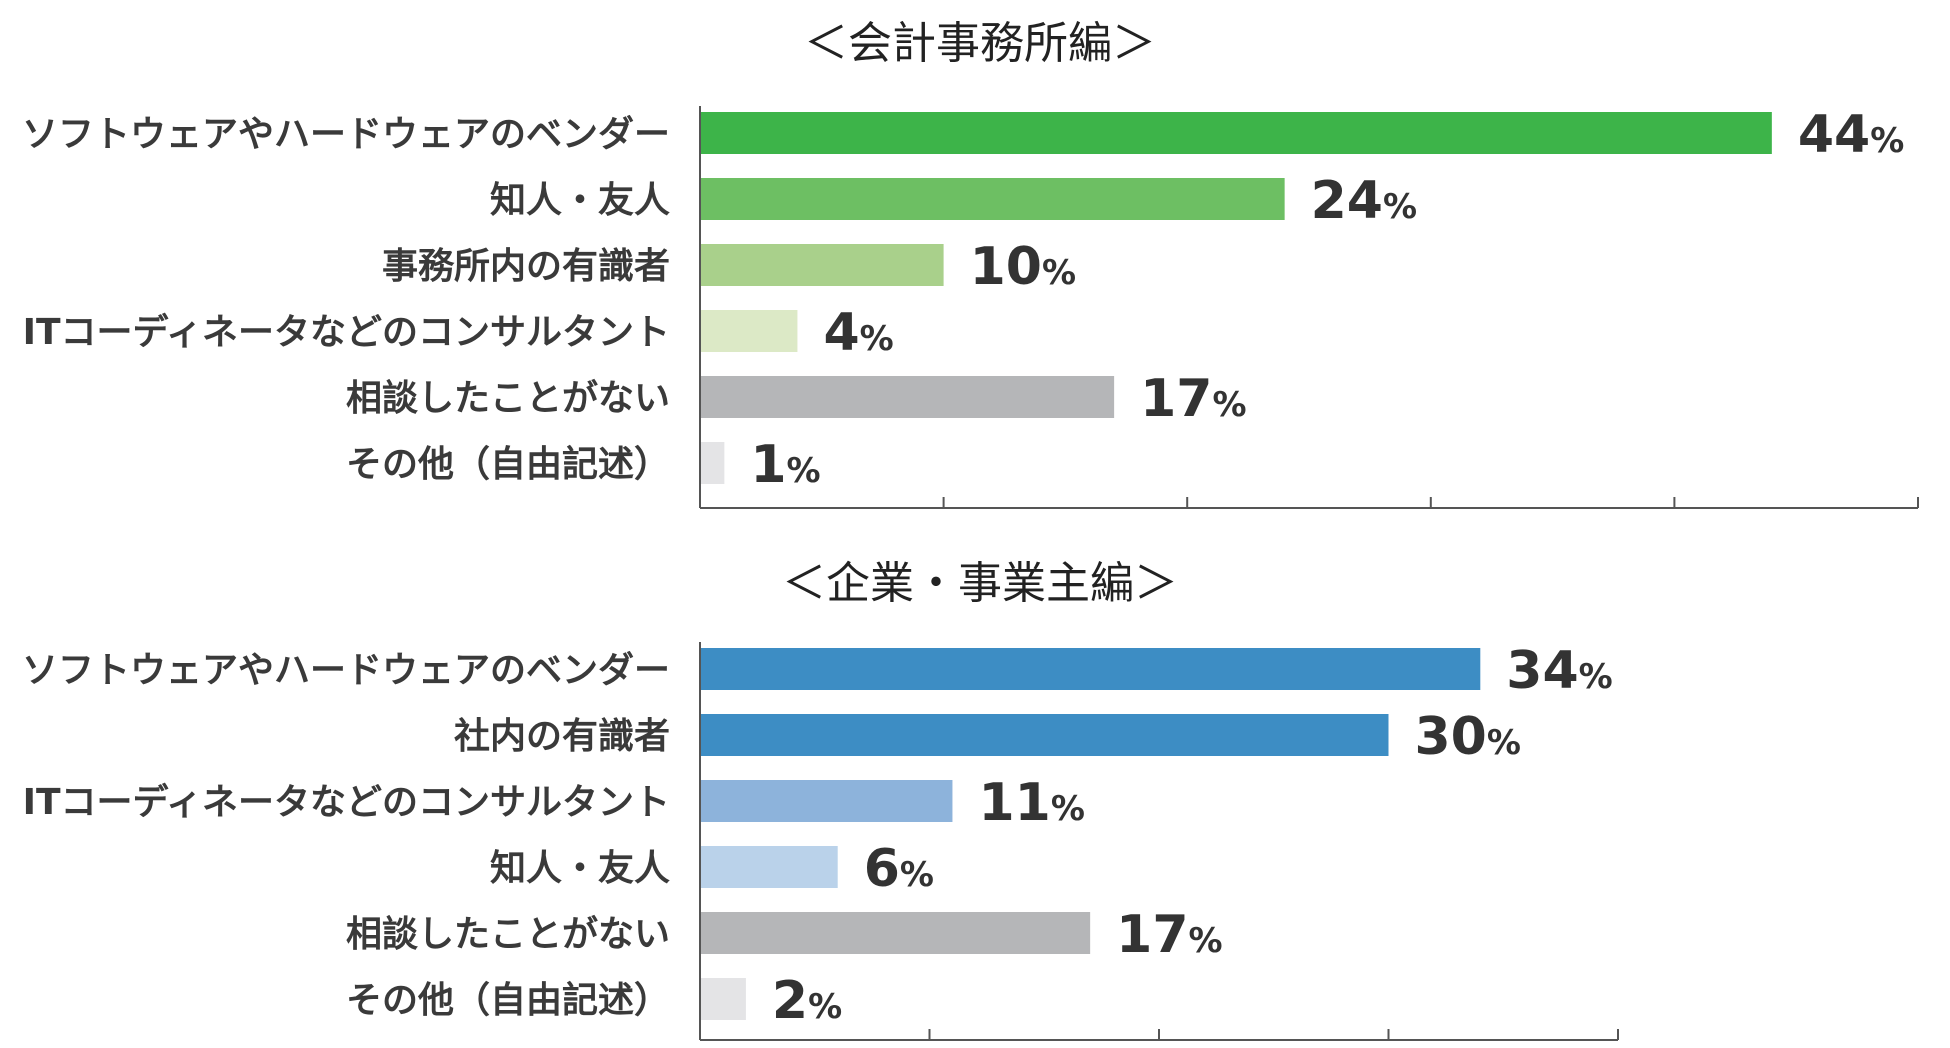 The height and width of the screenshot is (1048, 1950). What do you see at coordinates (1364, 201) in the screenshot?
I see `data-label: 24%` at bounding box center [1364, 201].